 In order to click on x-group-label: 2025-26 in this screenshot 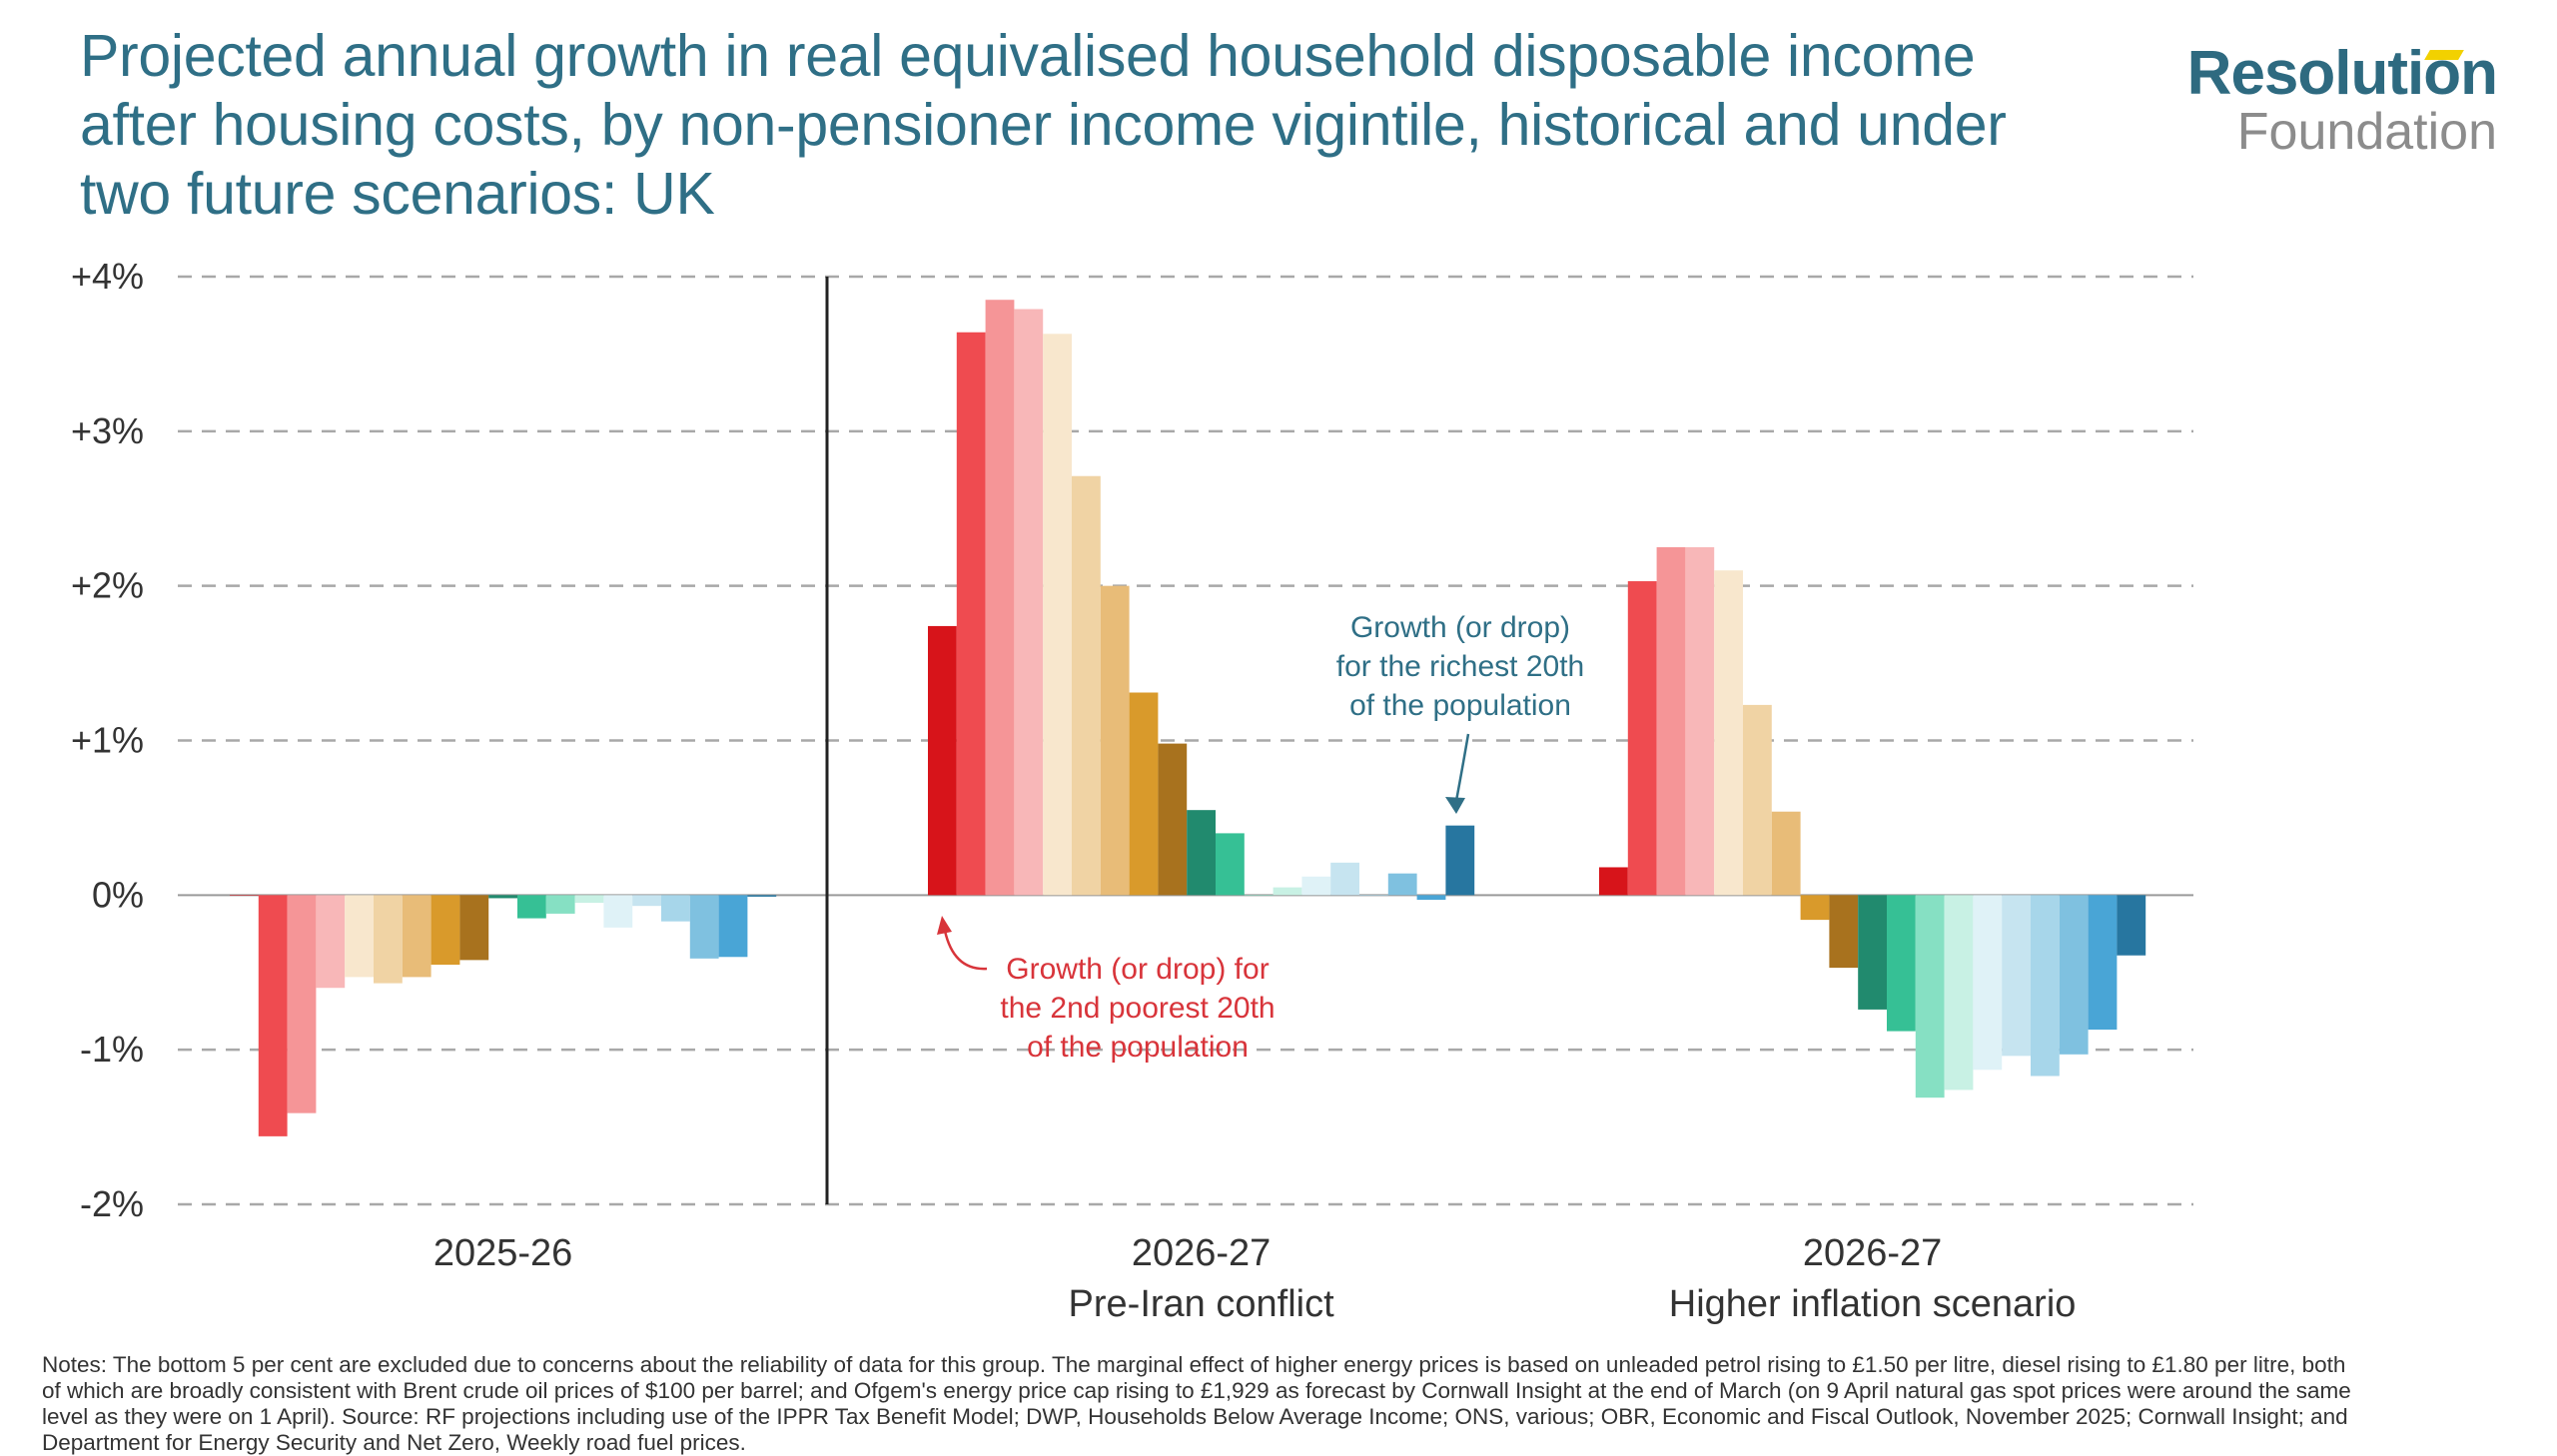, I will do `click(502, 1253)`.